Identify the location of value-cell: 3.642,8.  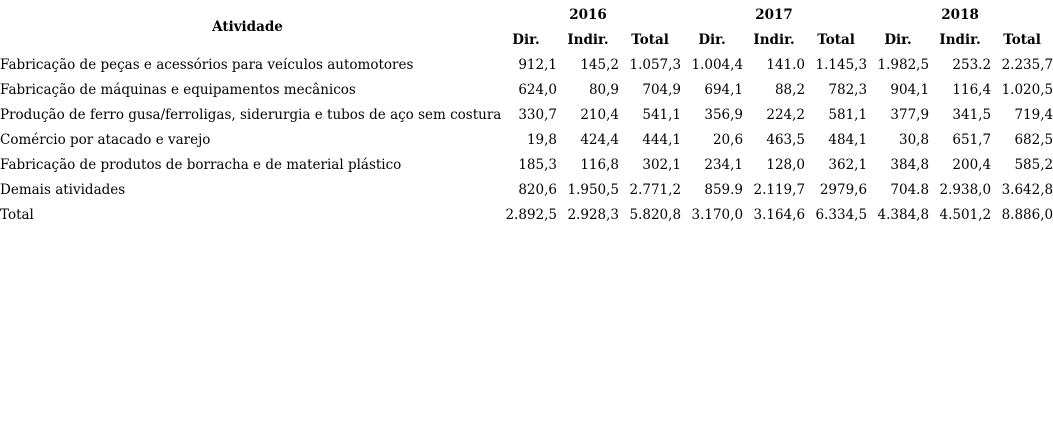
(1027, 189).